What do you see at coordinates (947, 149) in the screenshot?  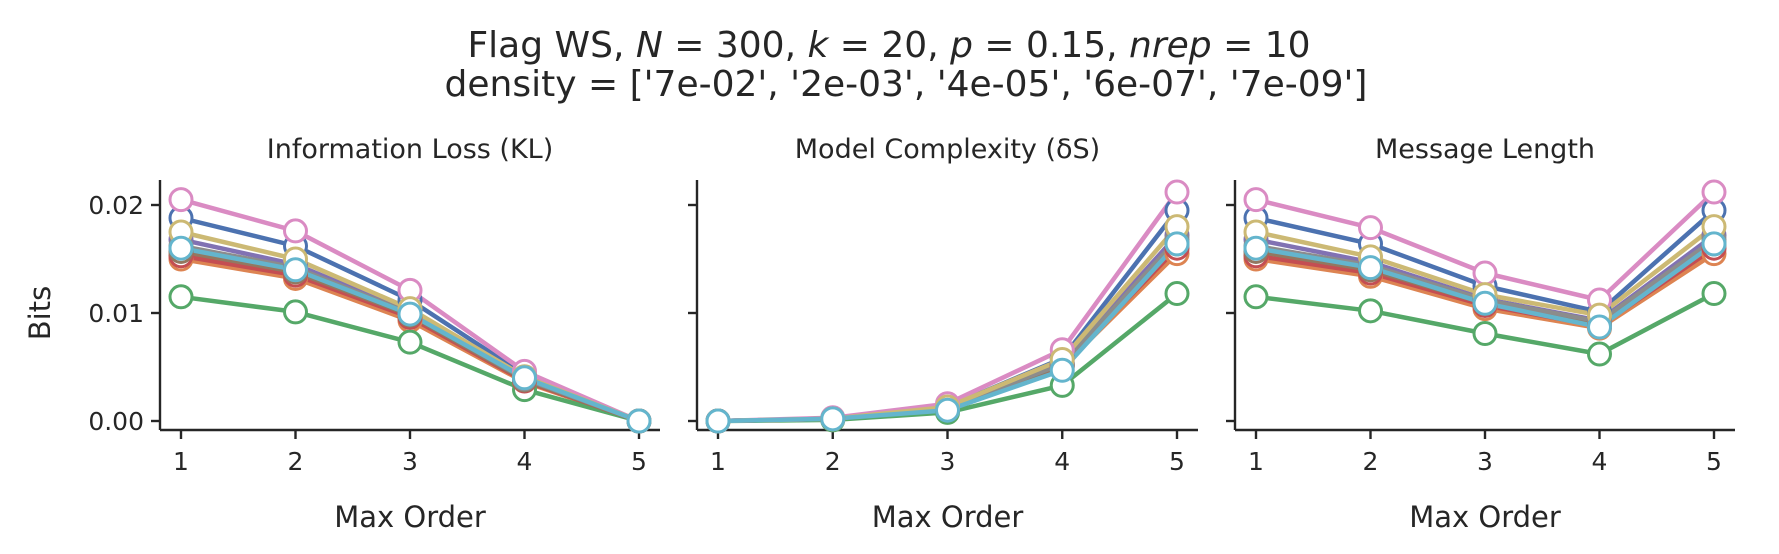 I see `panel-title: Model Complexity (δS)` at bounding box center [947, 149].